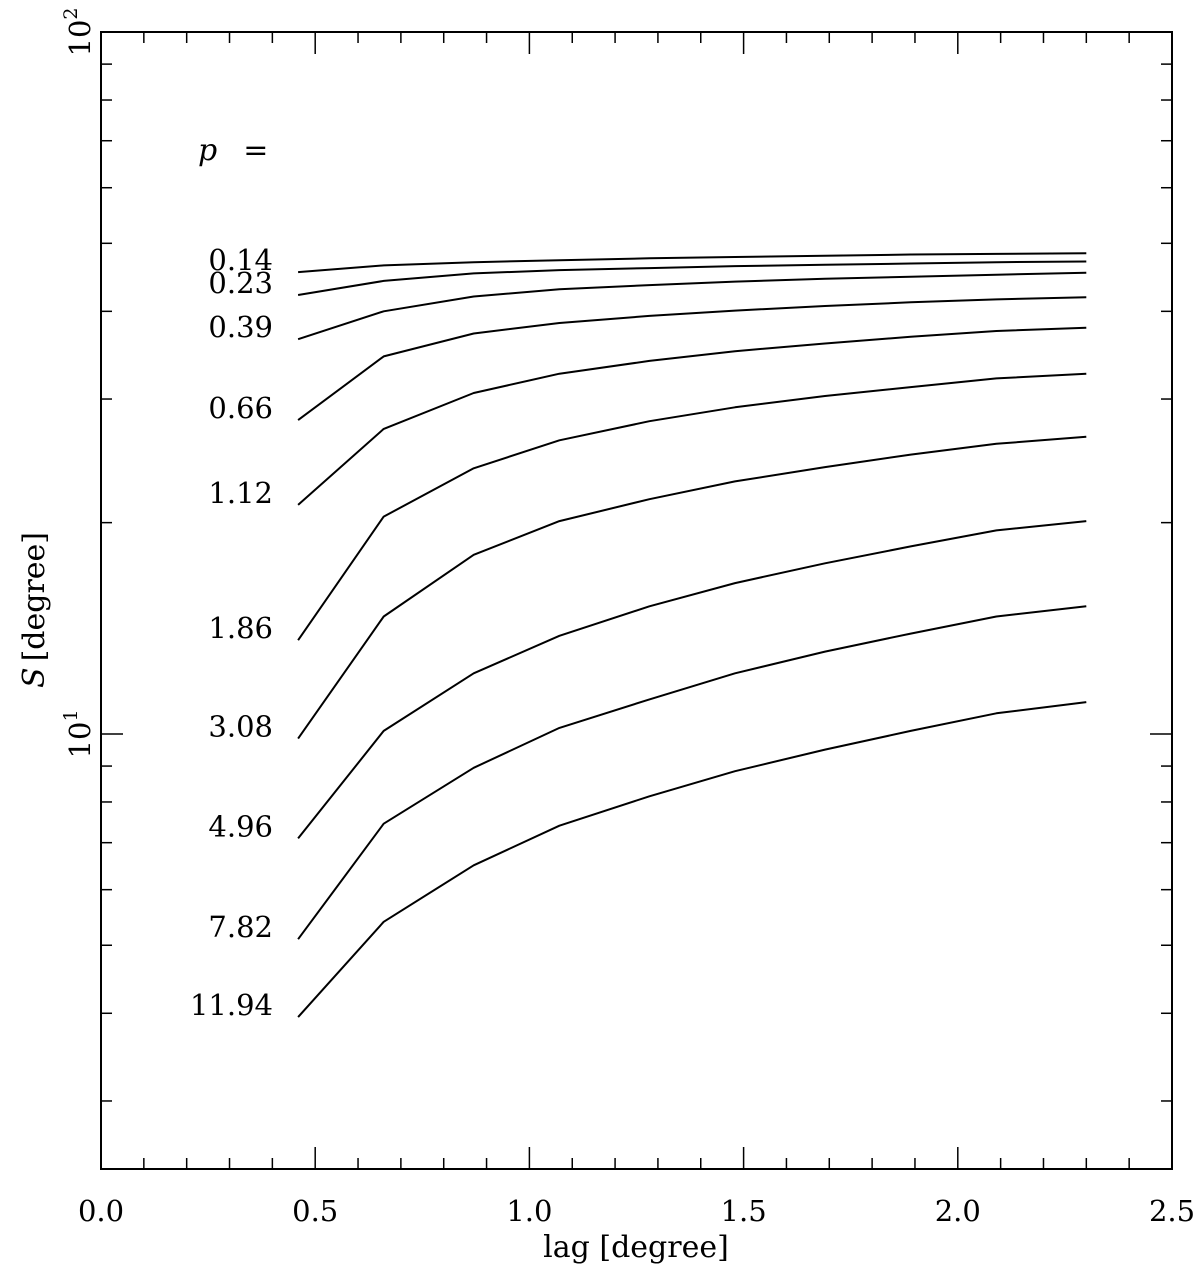 The width and height of the screenshot is (1200, 1275). What do you see at coordinates (78, 32) in the screenshot?
I see `y-tick-label: 102` at bounding box center [78, 32].